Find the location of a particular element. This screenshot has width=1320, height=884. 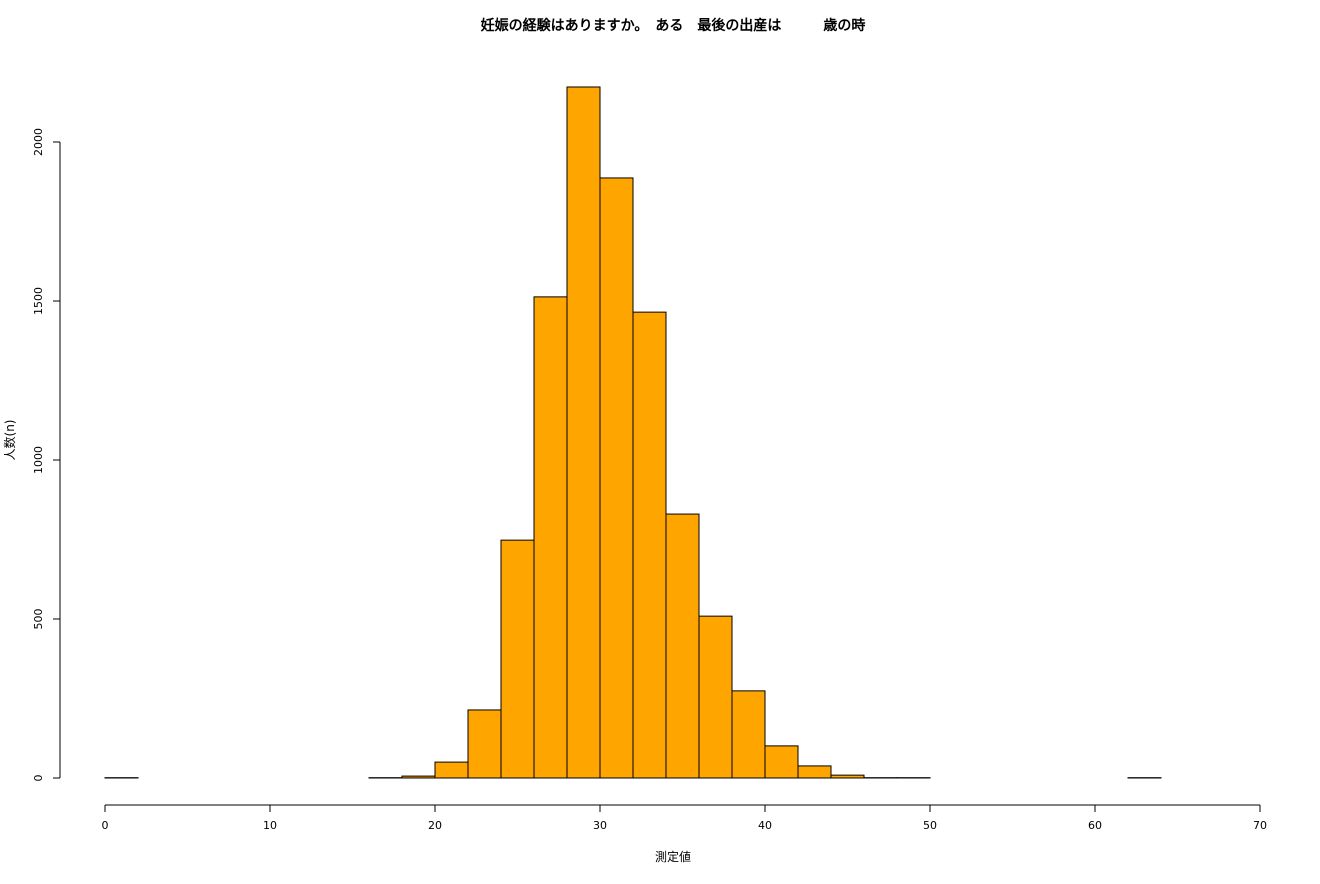

y-tick-label: 1000 is located at coordinates (38, 460).